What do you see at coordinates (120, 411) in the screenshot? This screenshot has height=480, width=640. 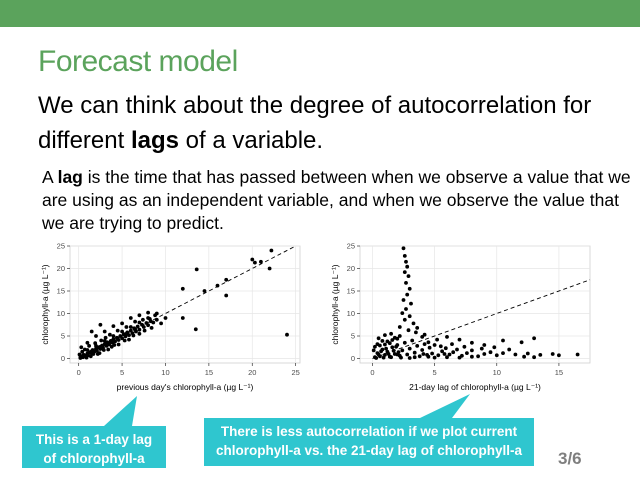 I see `left-callout-pointer` at bounding box center [120, 411].